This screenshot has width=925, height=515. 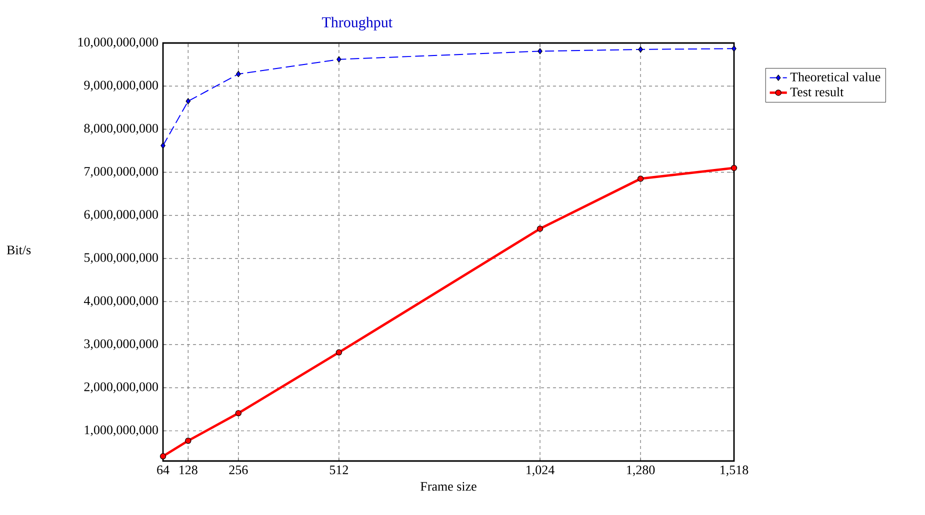 What do you see at coordinates (121, 344) in the screenshot?
I see `y-tick-label: 3,000,000,000` at bounding box center [121, 344].